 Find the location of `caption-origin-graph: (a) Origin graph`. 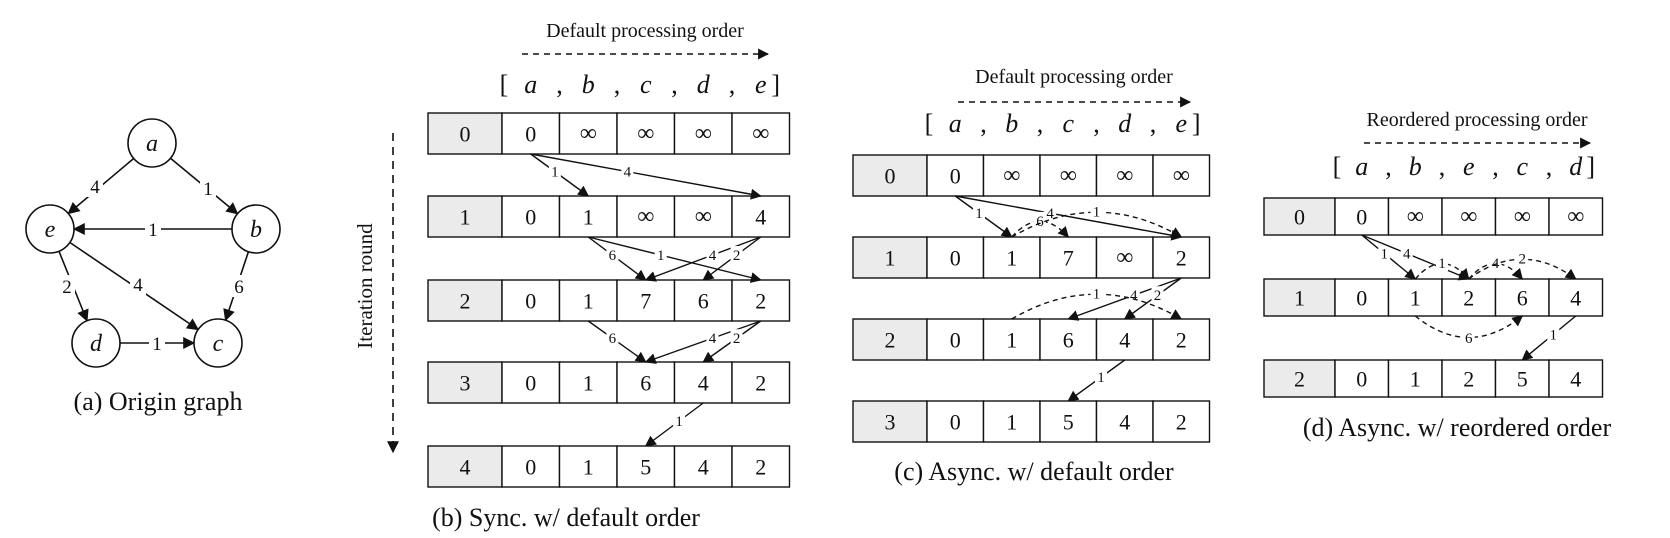

caption-origin-graph: (a) Origin graph is located at coordinates (158, 401).